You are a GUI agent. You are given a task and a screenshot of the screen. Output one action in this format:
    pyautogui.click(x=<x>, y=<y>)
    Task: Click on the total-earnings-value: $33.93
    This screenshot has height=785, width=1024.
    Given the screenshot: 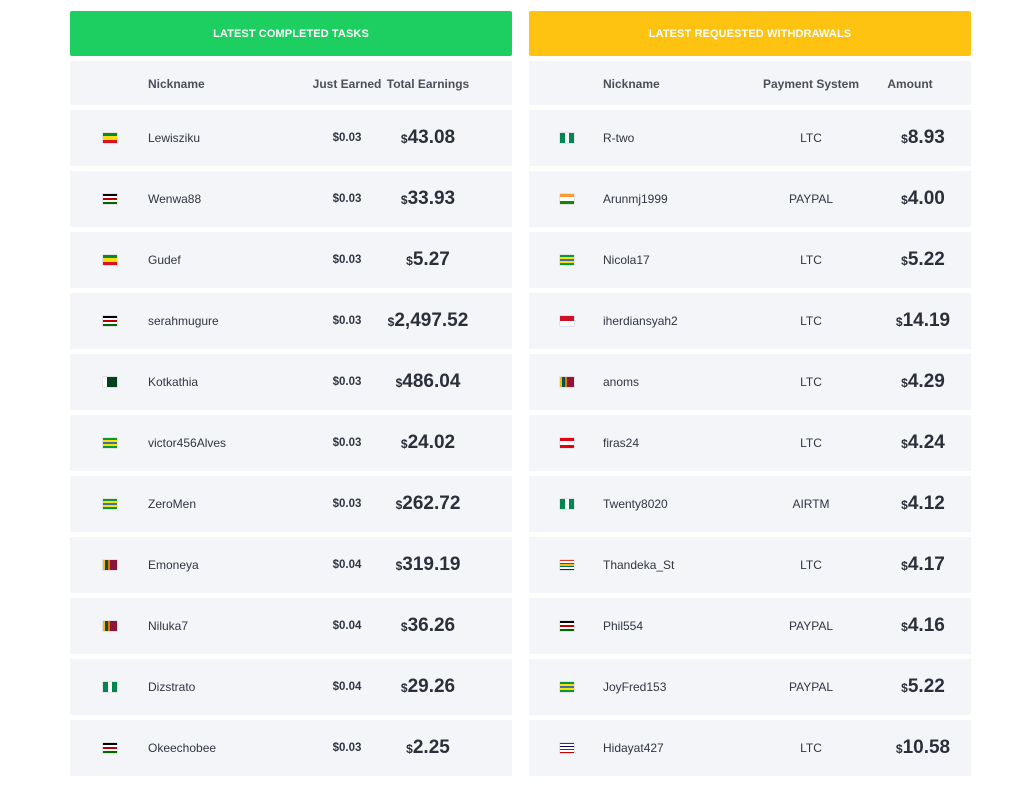 What is the action you would take?
    pyautogui.click(x=428, y=199)
    